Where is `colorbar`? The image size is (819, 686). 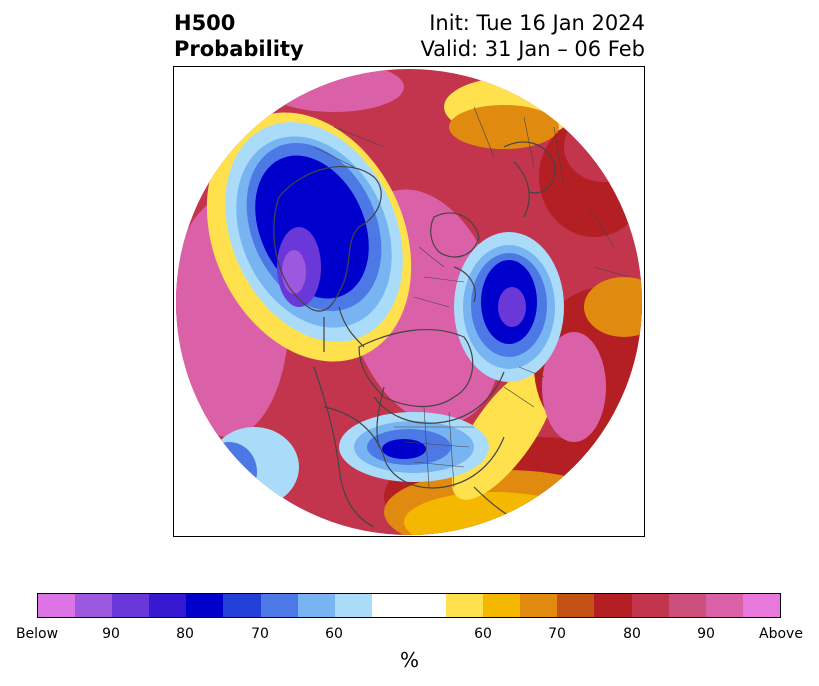
colorbar is located at coordinates (409, 605).